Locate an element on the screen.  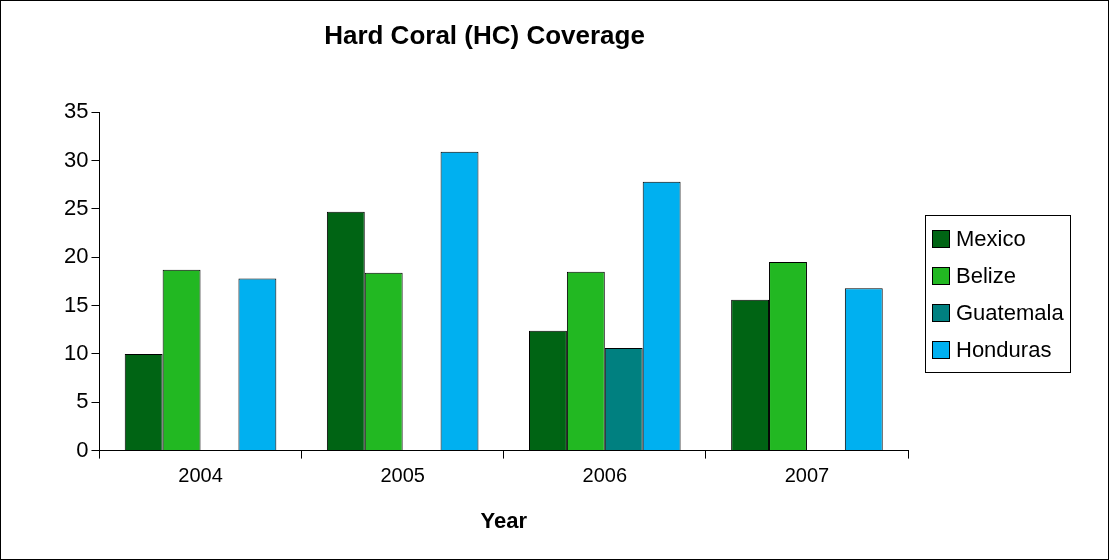
legend-label: Belize is located at coordinates (986, 275).